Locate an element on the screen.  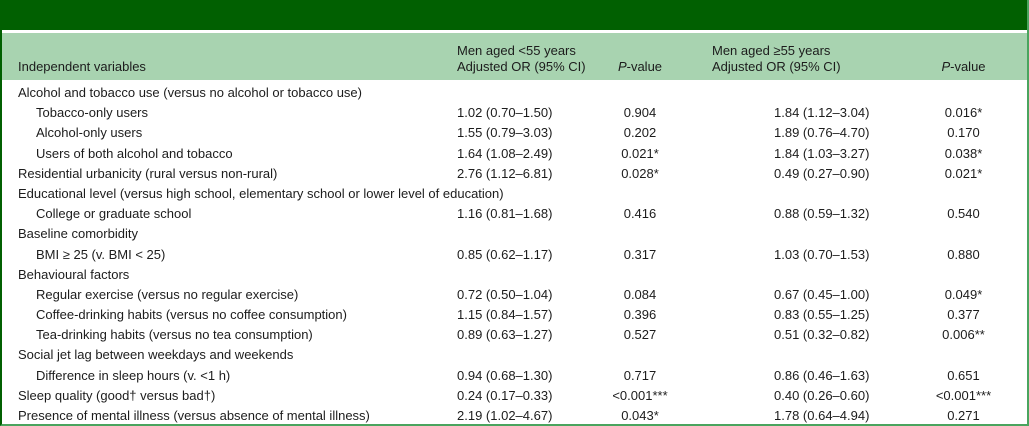
column-header-men-ge55: Men aged ≥55 years Adjusted OR (95% CI) is located at coordinates (792, 59).